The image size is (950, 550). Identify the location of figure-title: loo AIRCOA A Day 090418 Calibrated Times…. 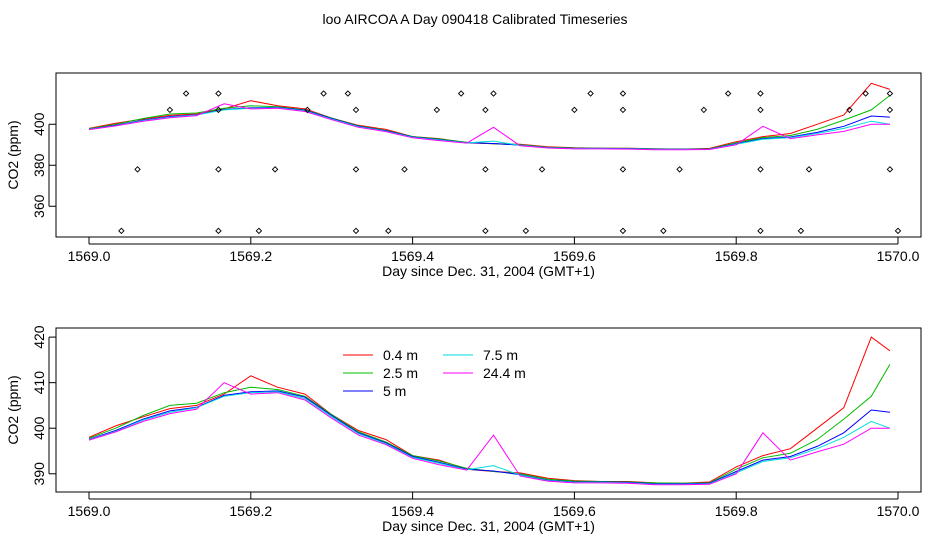
(475, 19).